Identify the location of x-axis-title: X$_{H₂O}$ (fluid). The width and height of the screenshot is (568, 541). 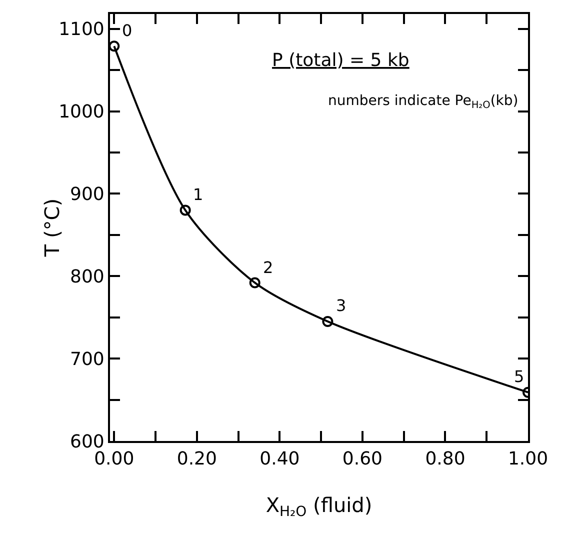
(319, 506).